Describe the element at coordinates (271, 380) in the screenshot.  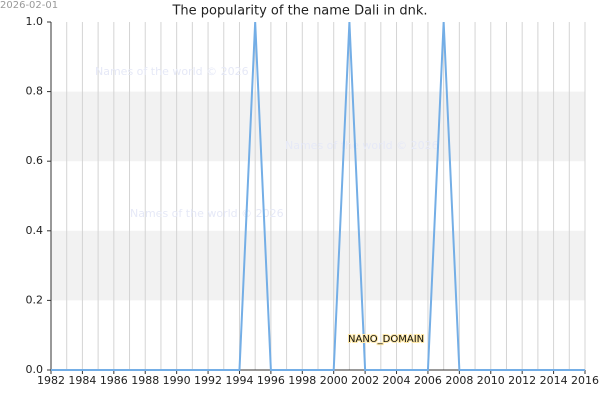
I see `x-tick-label: 1996` at that location.